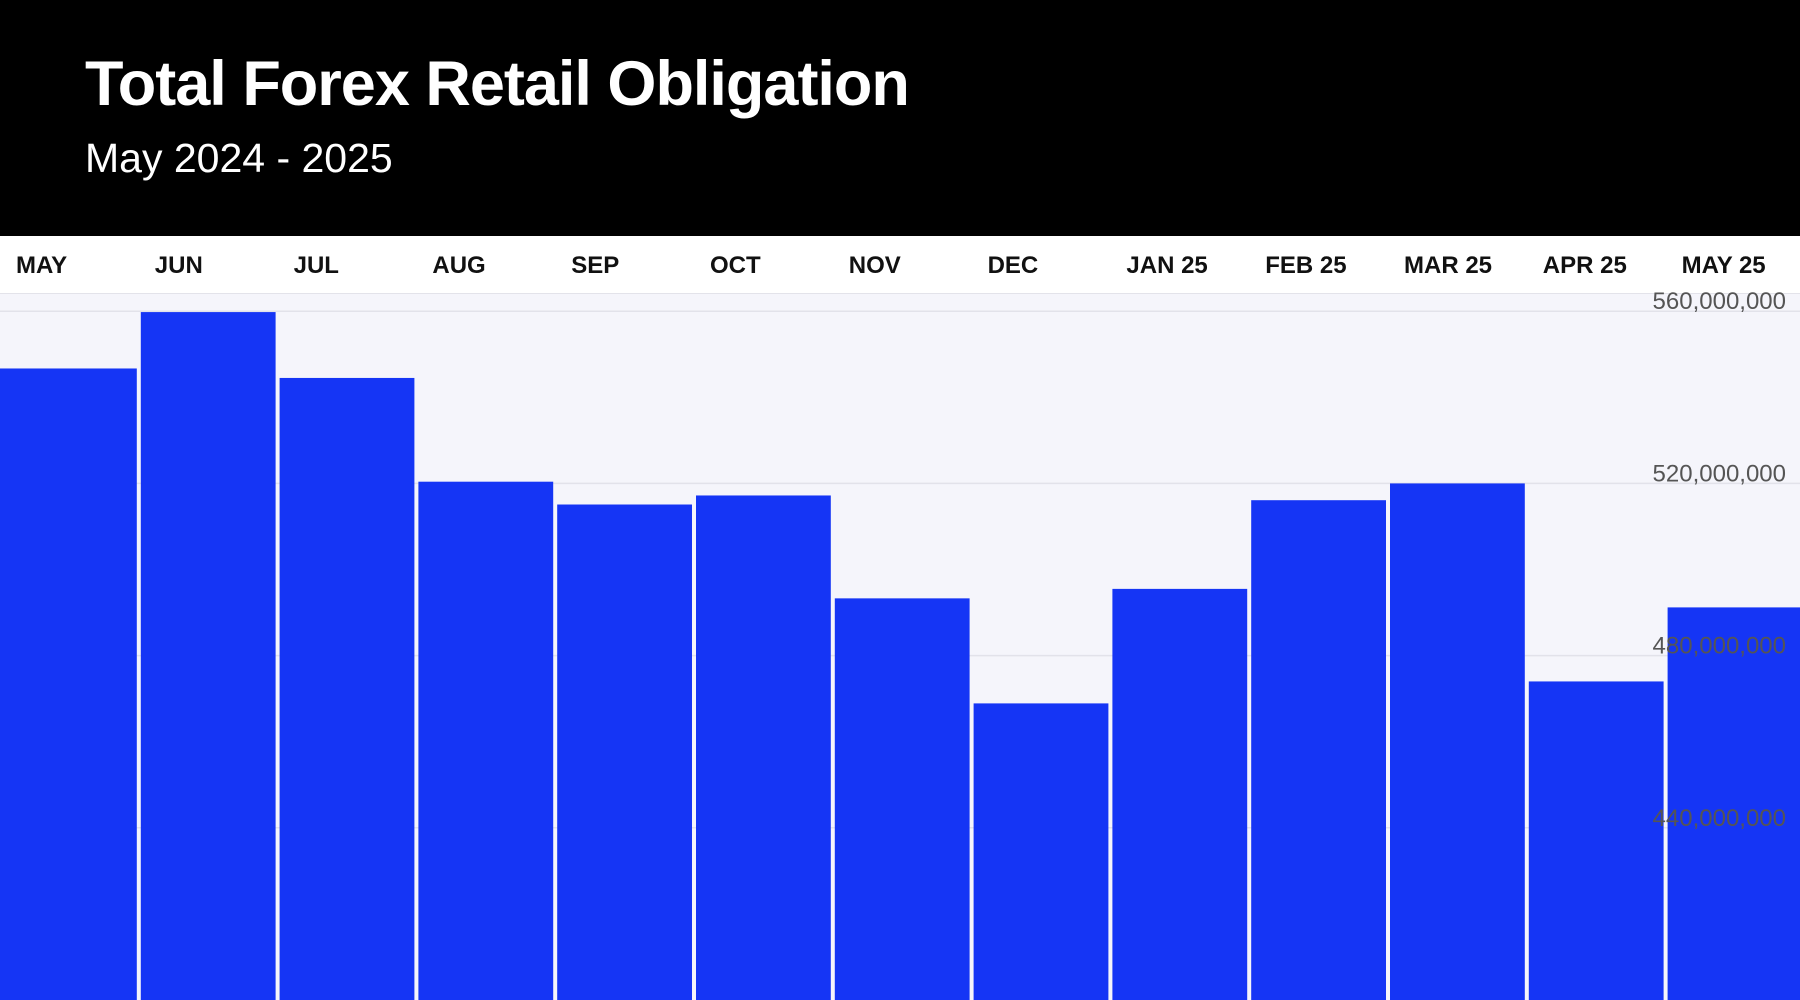 The height and width of the screenshot is (1000, 1800). What do you see at coordinates (1013, 265) in the screenshot?
I see `x-tick-label: DEC` at bounding box center [1013, 265].